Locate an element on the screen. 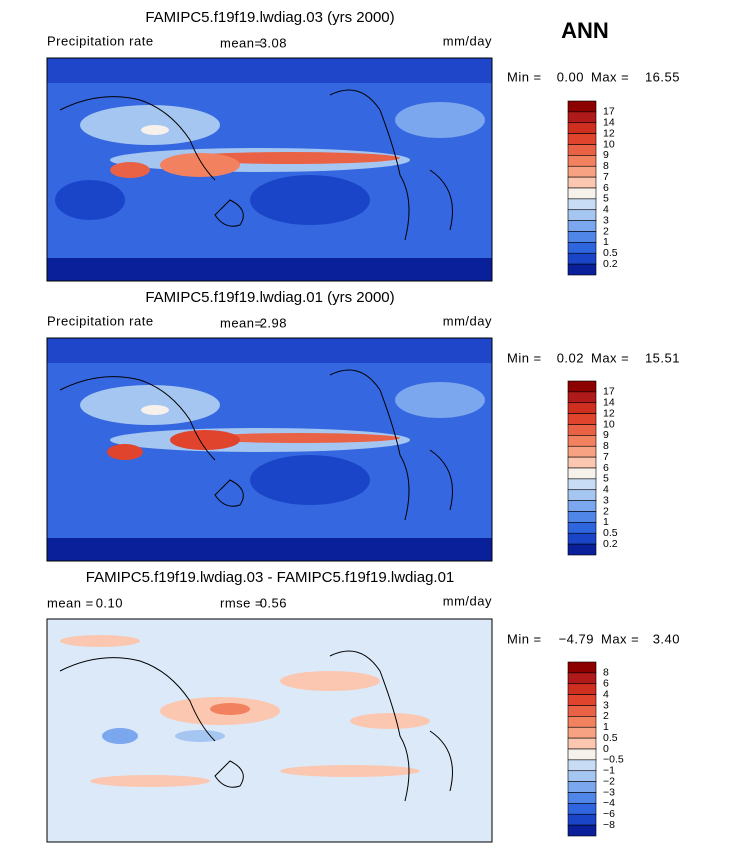 This screenshot has width=733, height=852. colorbar-label: −1 is located at coordinates (609, 771).